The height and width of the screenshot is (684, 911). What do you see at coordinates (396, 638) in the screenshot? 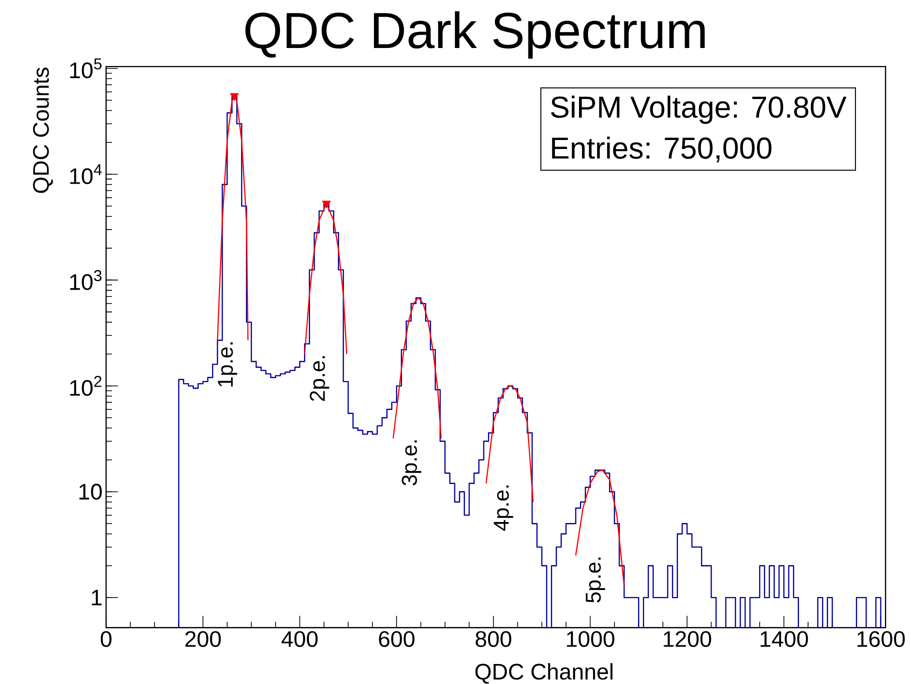
I see `x-tick-label: 600` at bounding box center [396, 638].